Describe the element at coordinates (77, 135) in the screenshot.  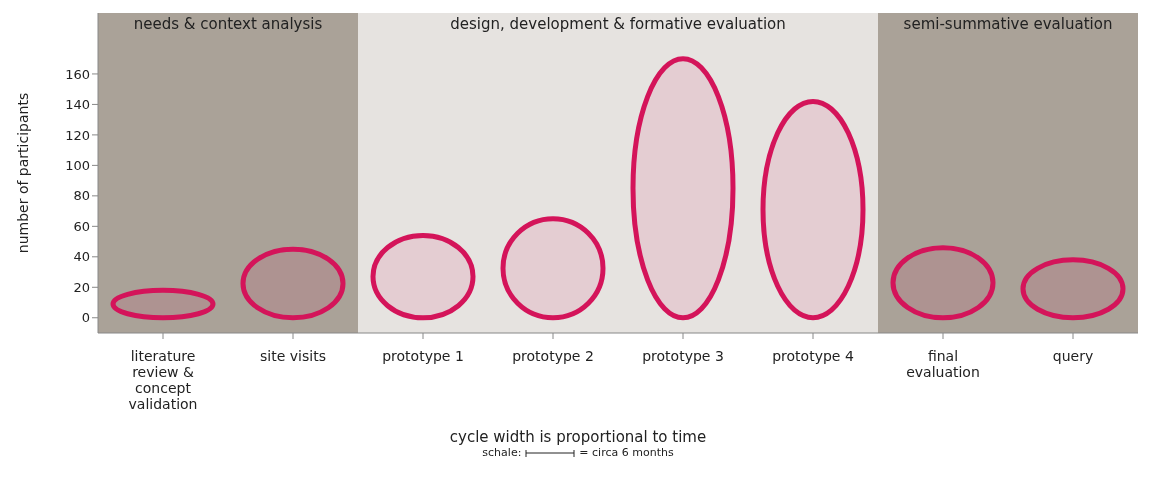
I see `y-tick-label: 120` at that location.